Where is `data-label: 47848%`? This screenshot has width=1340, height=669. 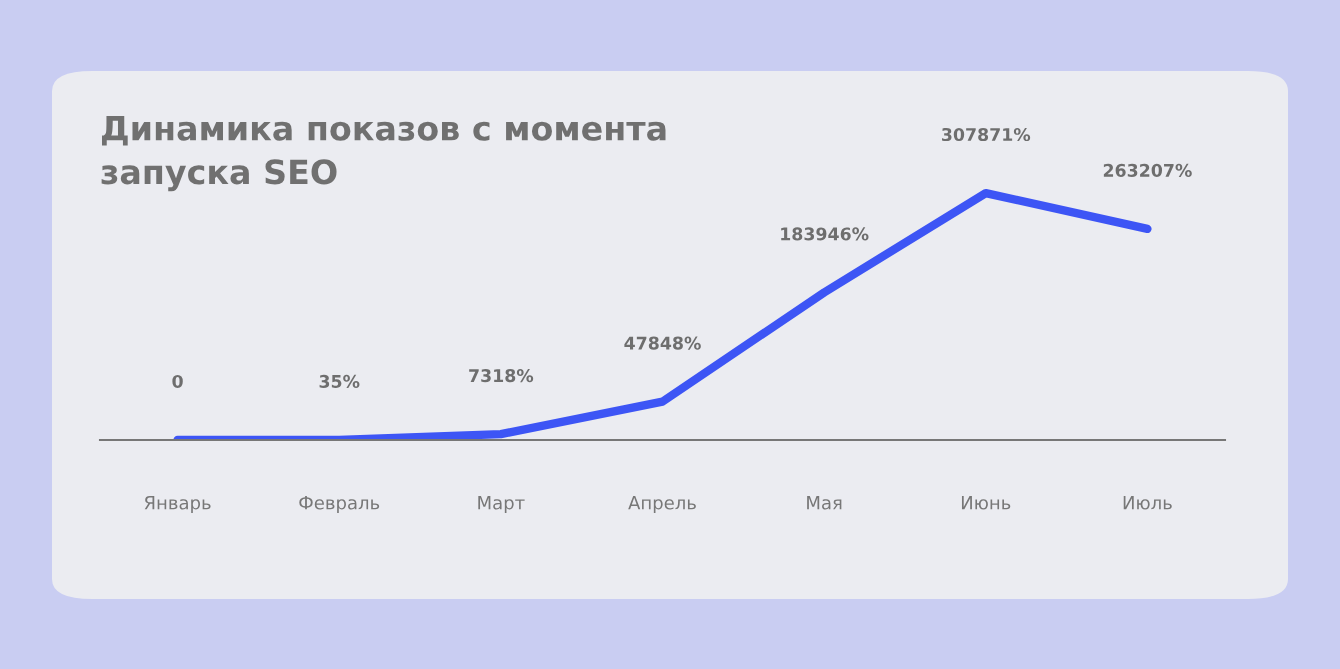
data-label: 47848% is located at coordinates (662, 343).